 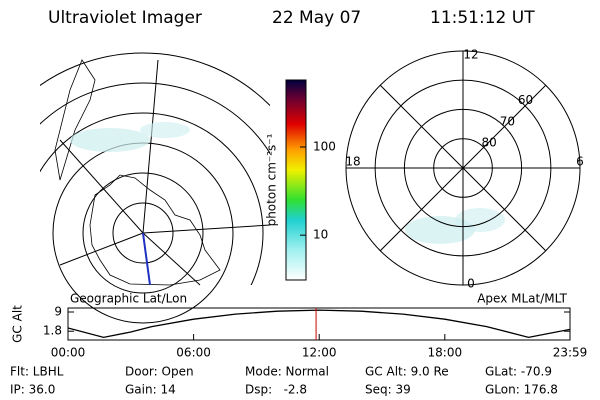 I want to click on status-field: GLat: -70.9, so click(x=518, y=372).